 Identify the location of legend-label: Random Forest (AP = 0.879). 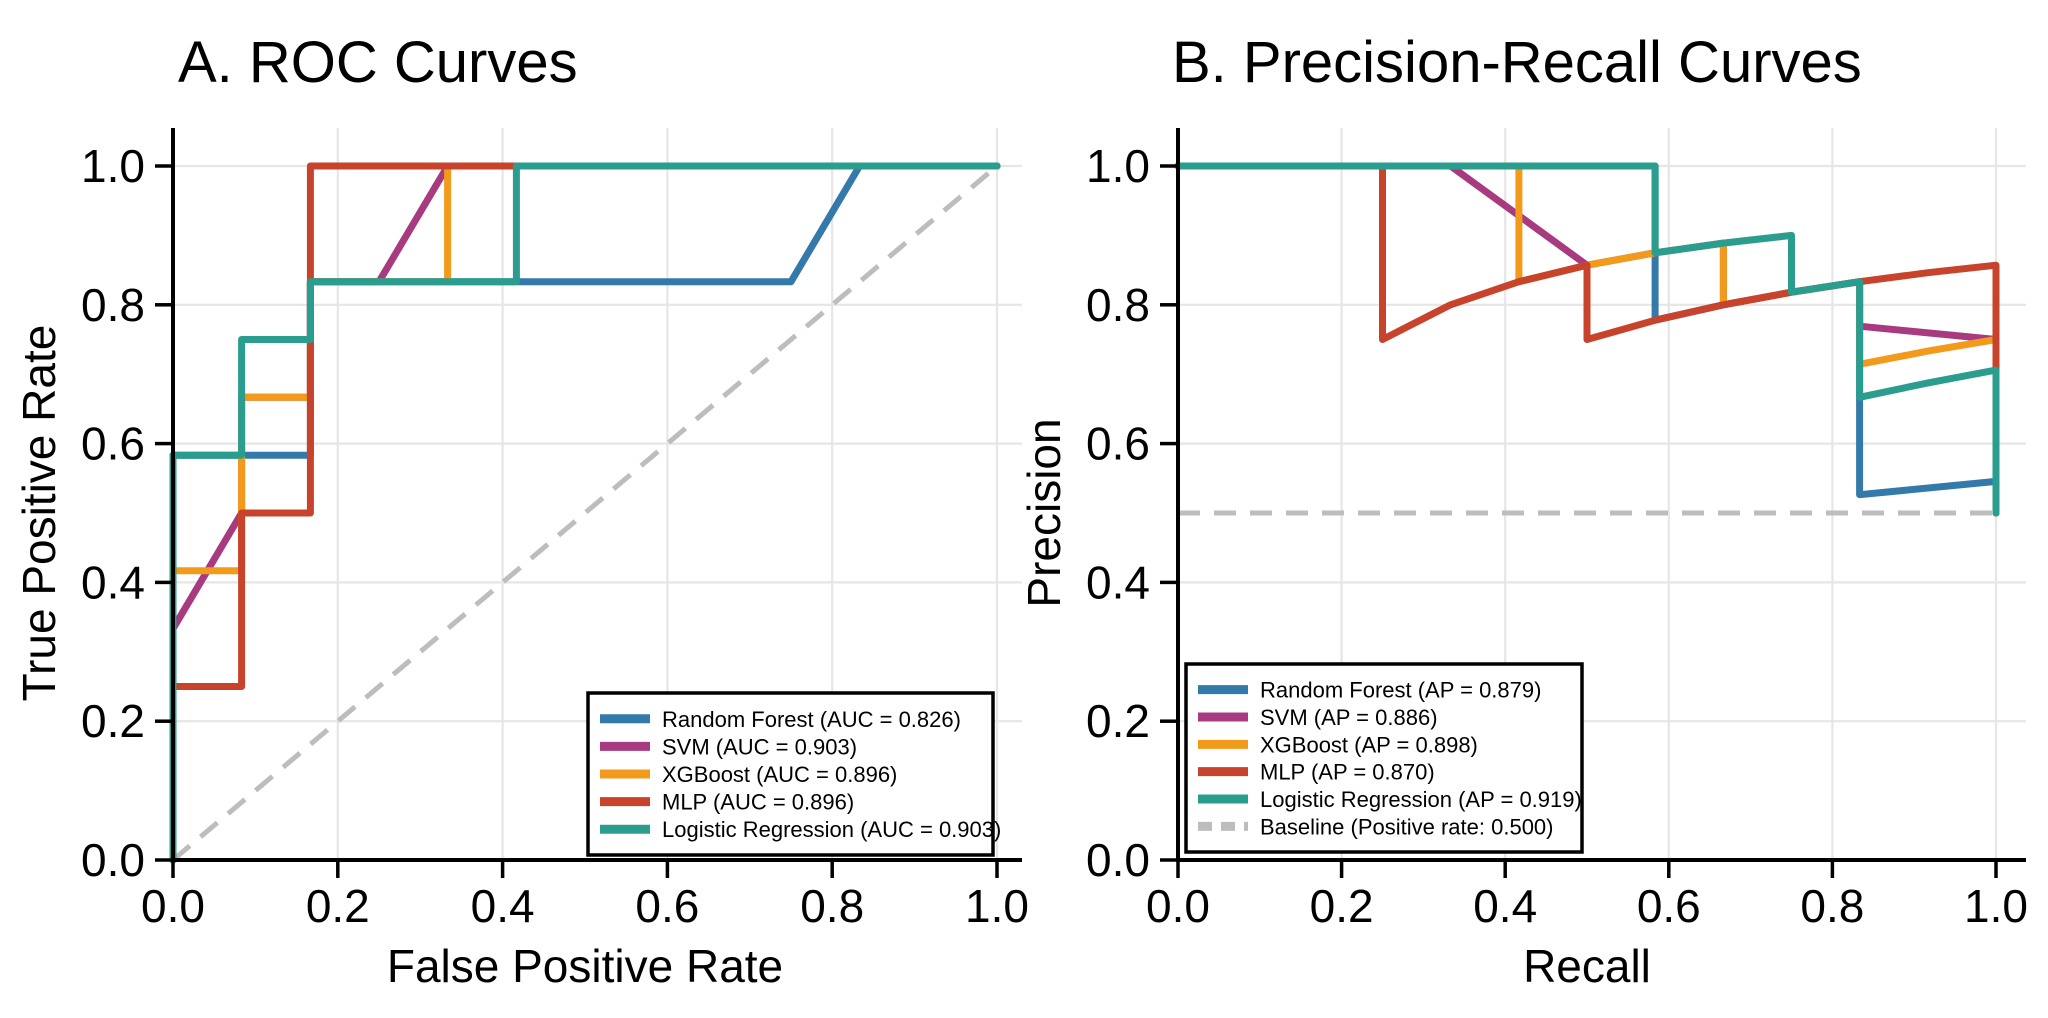
(1400, 690).